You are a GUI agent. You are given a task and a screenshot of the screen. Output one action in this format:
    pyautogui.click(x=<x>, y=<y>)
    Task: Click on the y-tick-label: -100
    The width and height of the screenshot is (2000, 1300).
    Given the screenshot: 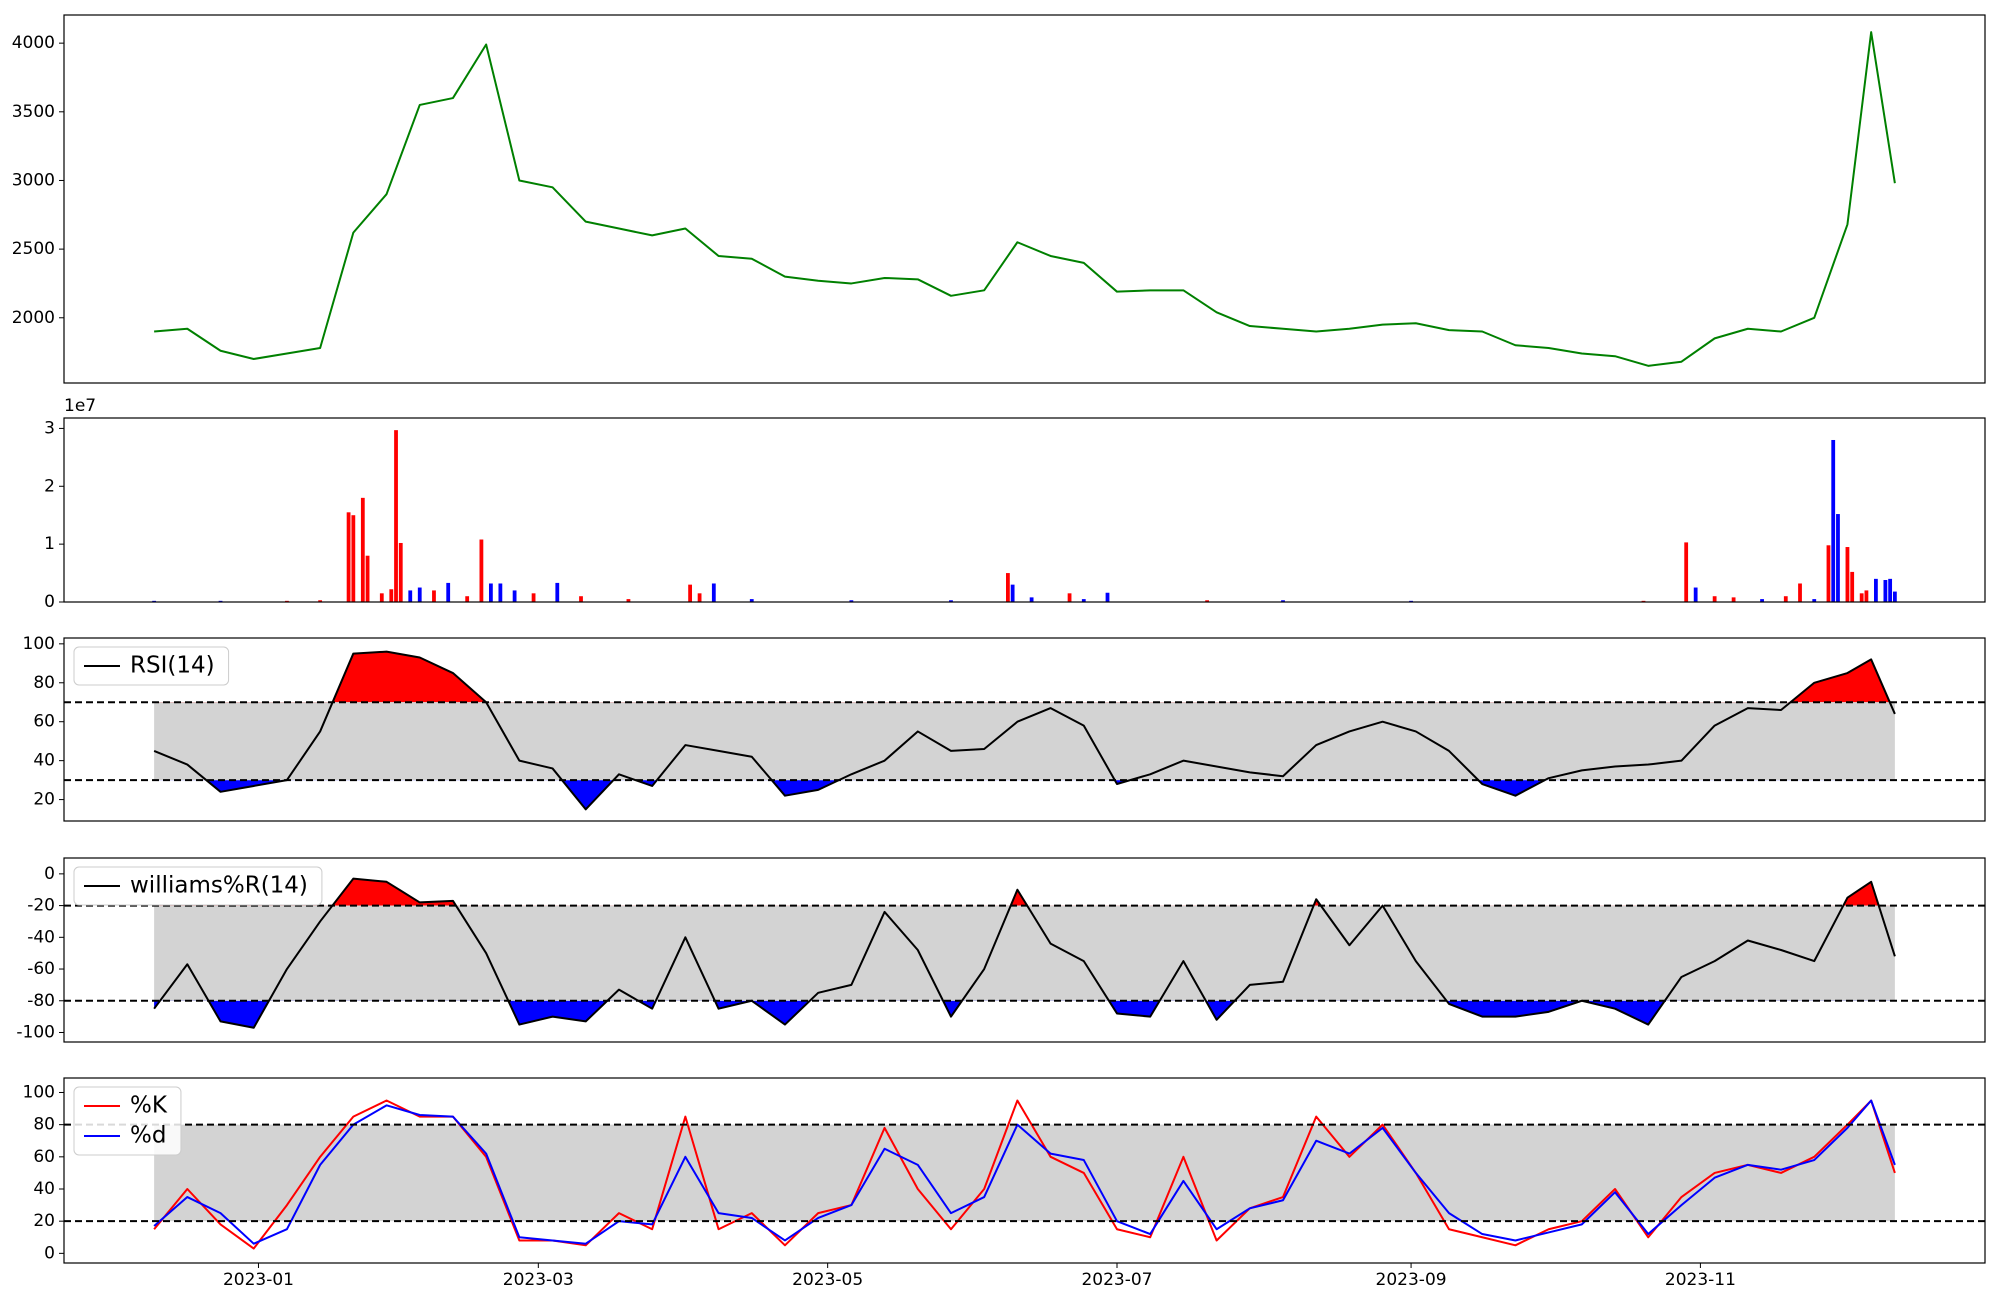 What is the action you would take?
    pyautogui.click(x=35, y=1032)
    